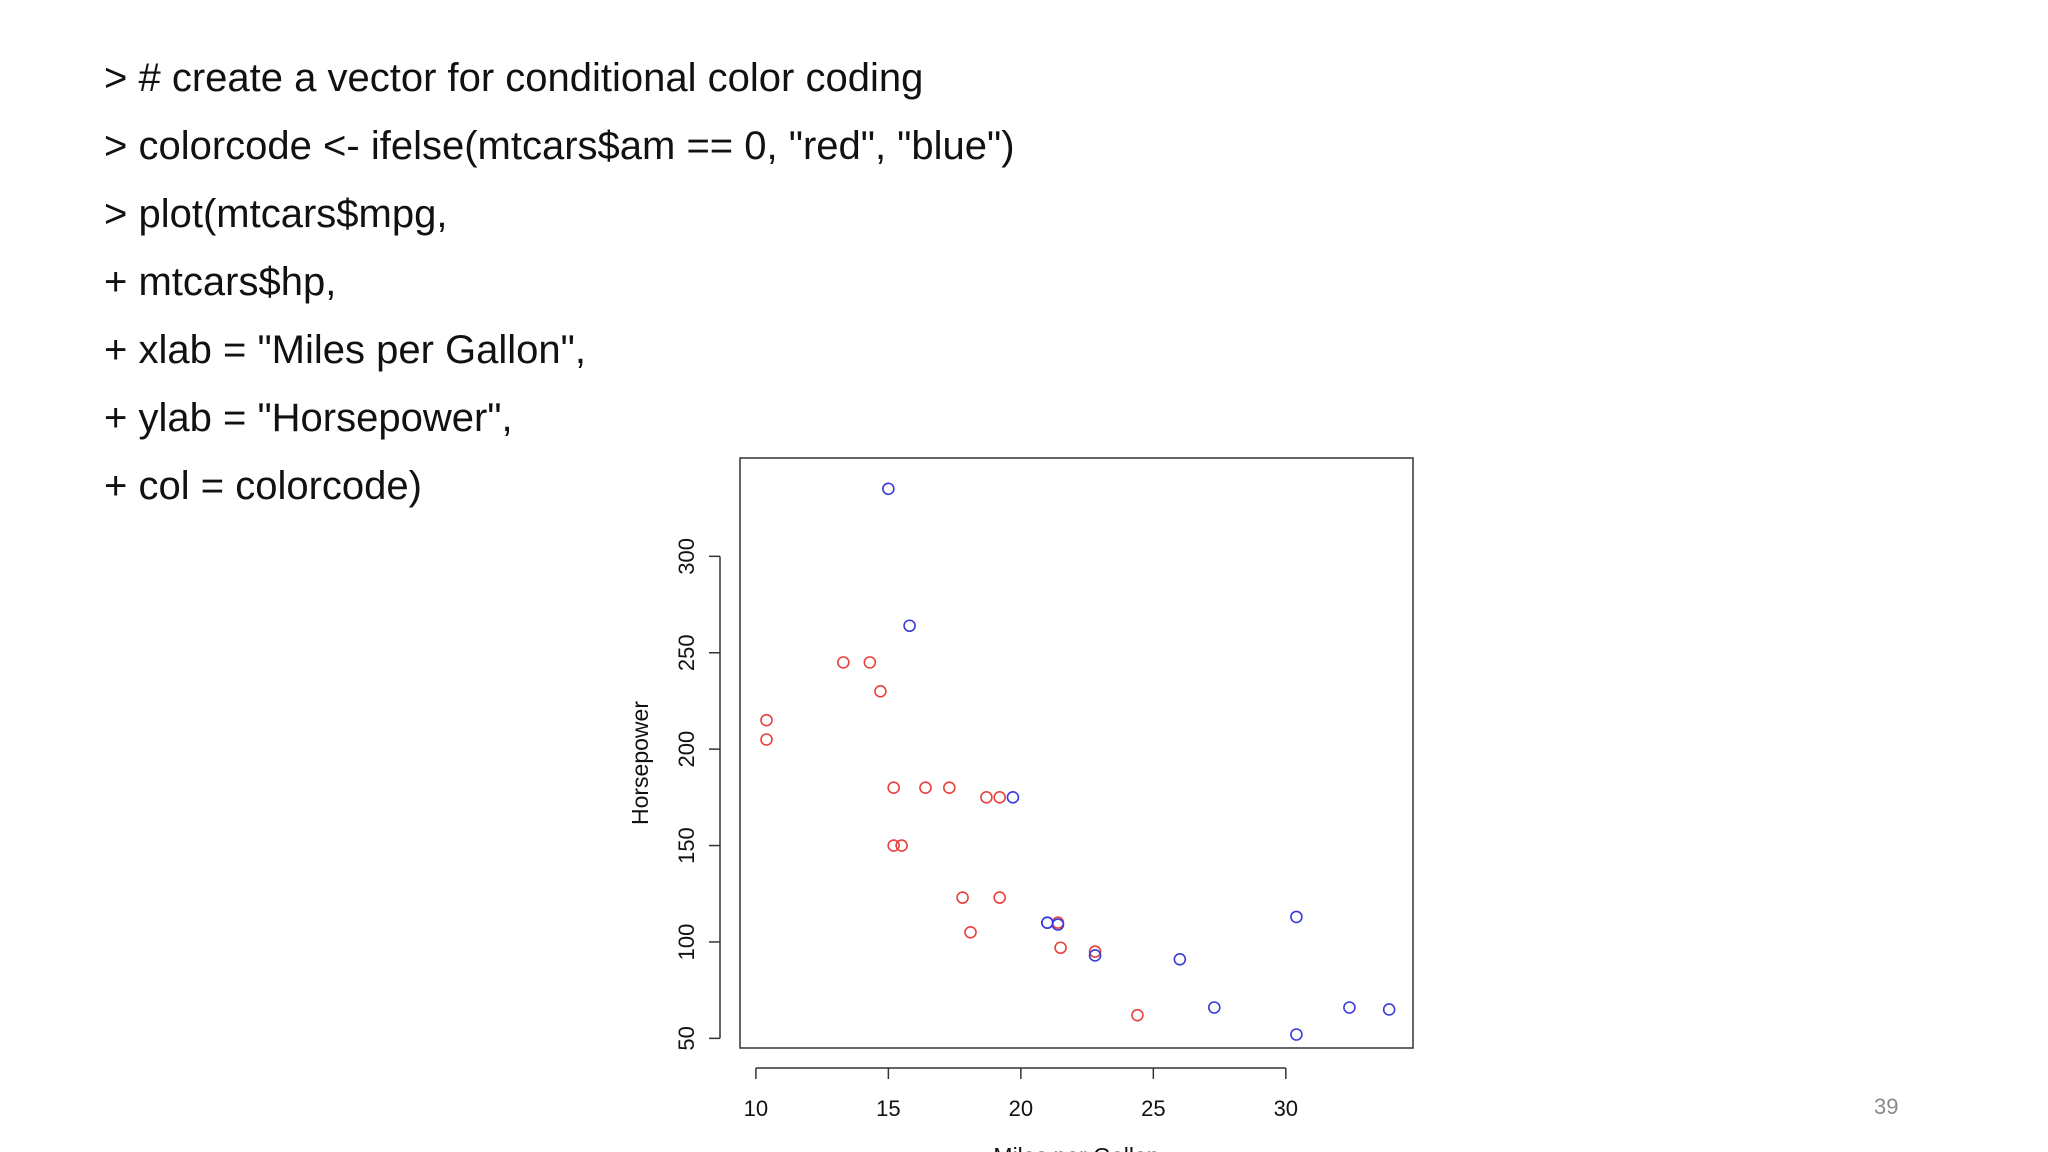  What do you see at coordinates (686, 1038) in the screenshot?
I see `y-tick-label: 50` at bounding box center [686, 1038].